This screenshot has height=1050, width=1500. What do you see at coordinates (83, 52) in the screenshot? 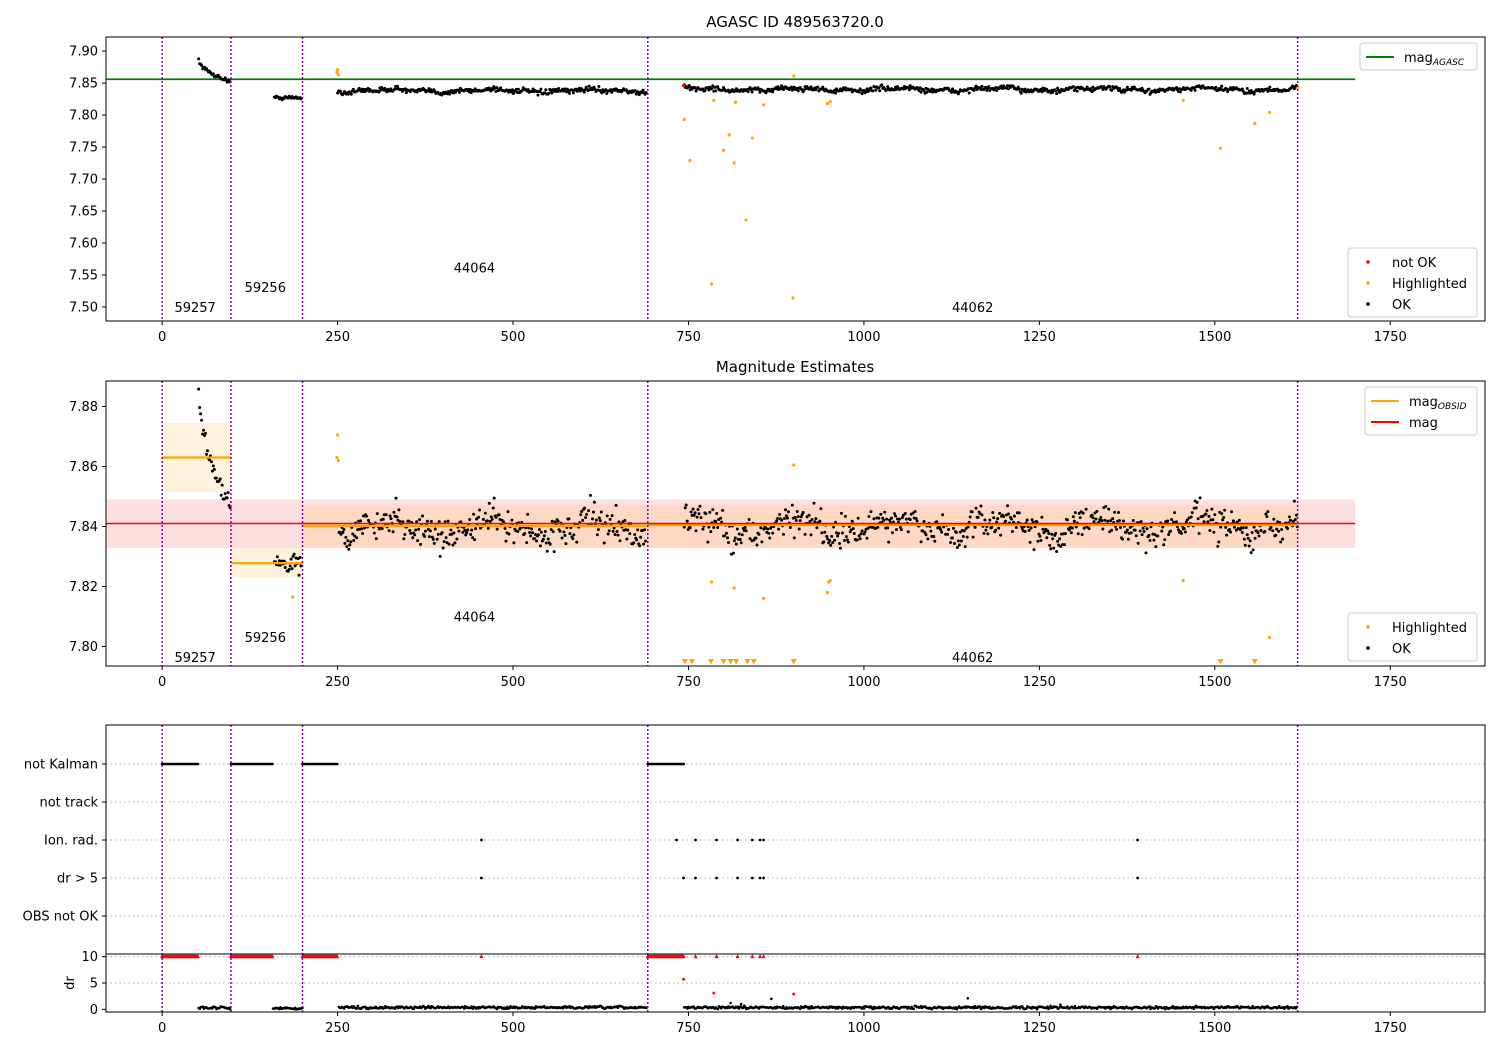
I see `y-tick-label: 7.90` at bounding box center [83, 52].